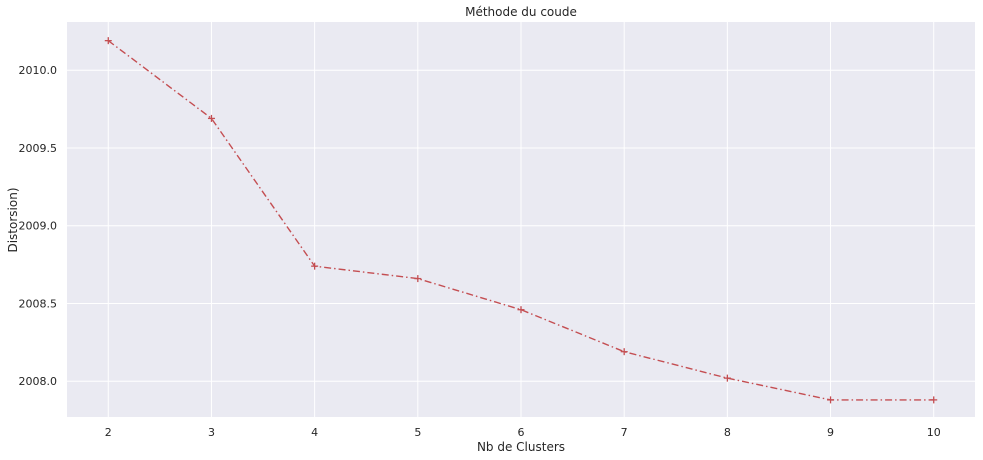 The image size is (983, 460). What do you see at coordinates (934, 432) in the screenshot?
I see `x-tick-label: 10` at bounding box center [934, 432].